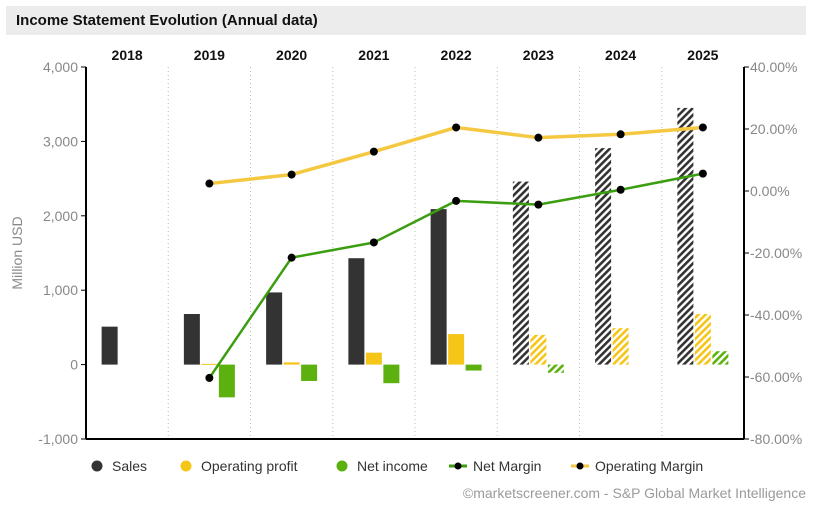  What do you see at coordinates (129, 466) in the screenshot?
I see `legend-label: Sales` at bounding box center [129, 466].